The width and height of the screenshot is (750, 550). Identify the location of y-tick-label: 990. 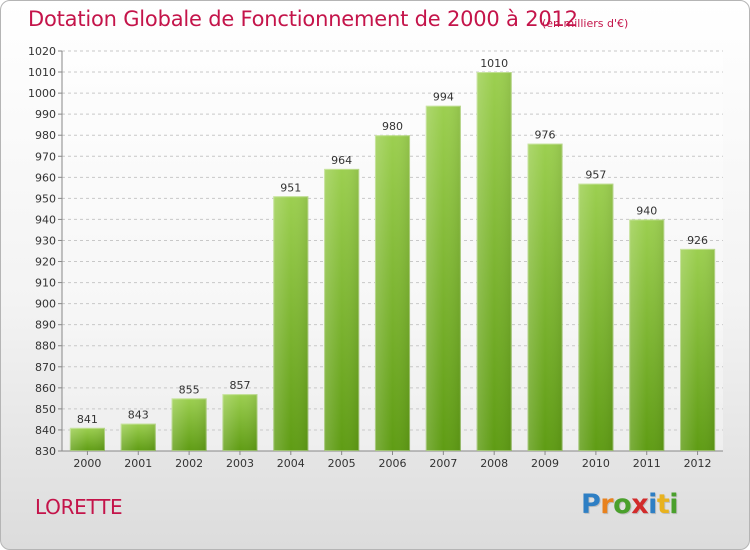
(45, 114).